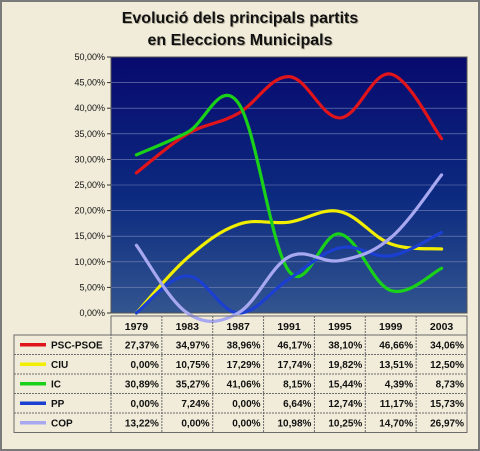 This screenshot has width=480, height=451. What do you see at coordinates (142, 423) in the screenshot?
I see `table-cell-value: 13,22%` at bounding box center [142, 423].